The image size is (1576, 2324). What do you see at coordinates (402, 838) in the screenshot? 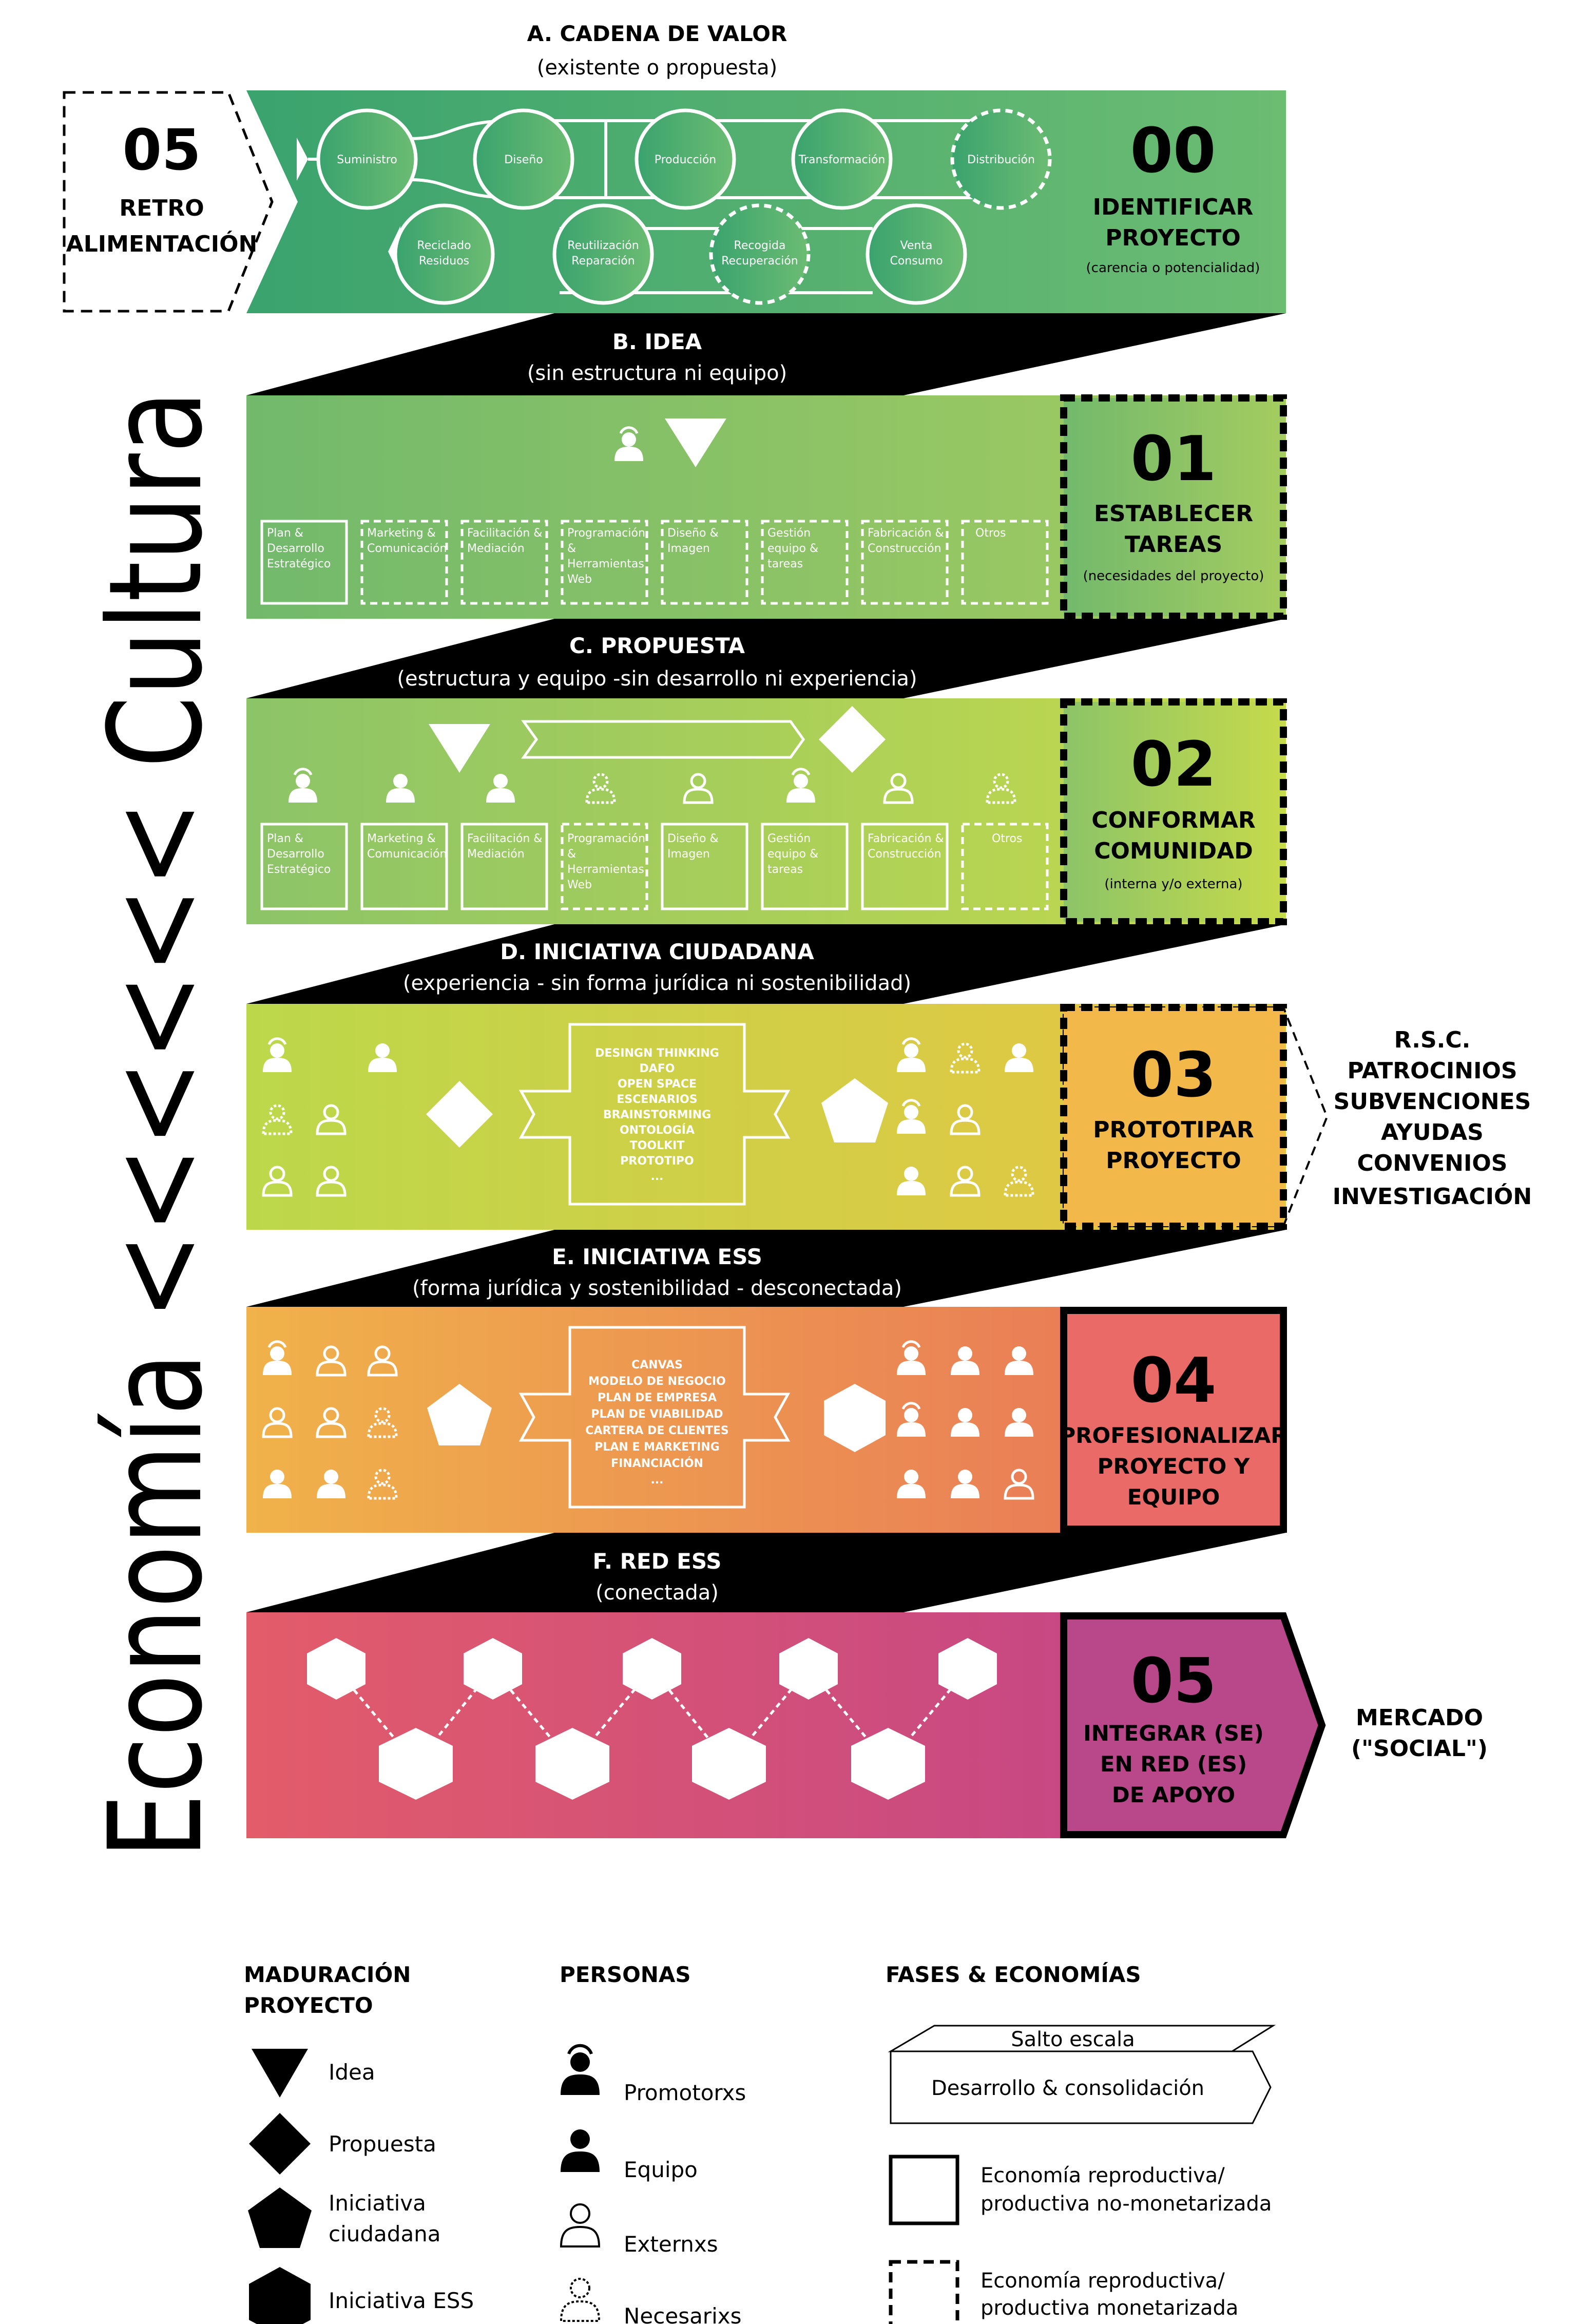
I see `svg-text: Marketing &` at bounding box center [402, 838].